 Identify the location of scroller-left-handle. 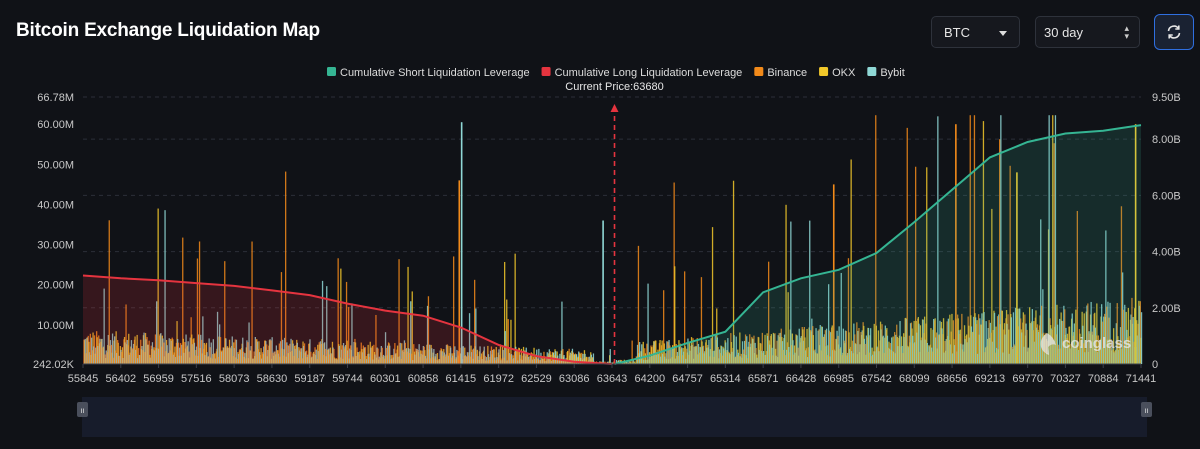
(82, 409).